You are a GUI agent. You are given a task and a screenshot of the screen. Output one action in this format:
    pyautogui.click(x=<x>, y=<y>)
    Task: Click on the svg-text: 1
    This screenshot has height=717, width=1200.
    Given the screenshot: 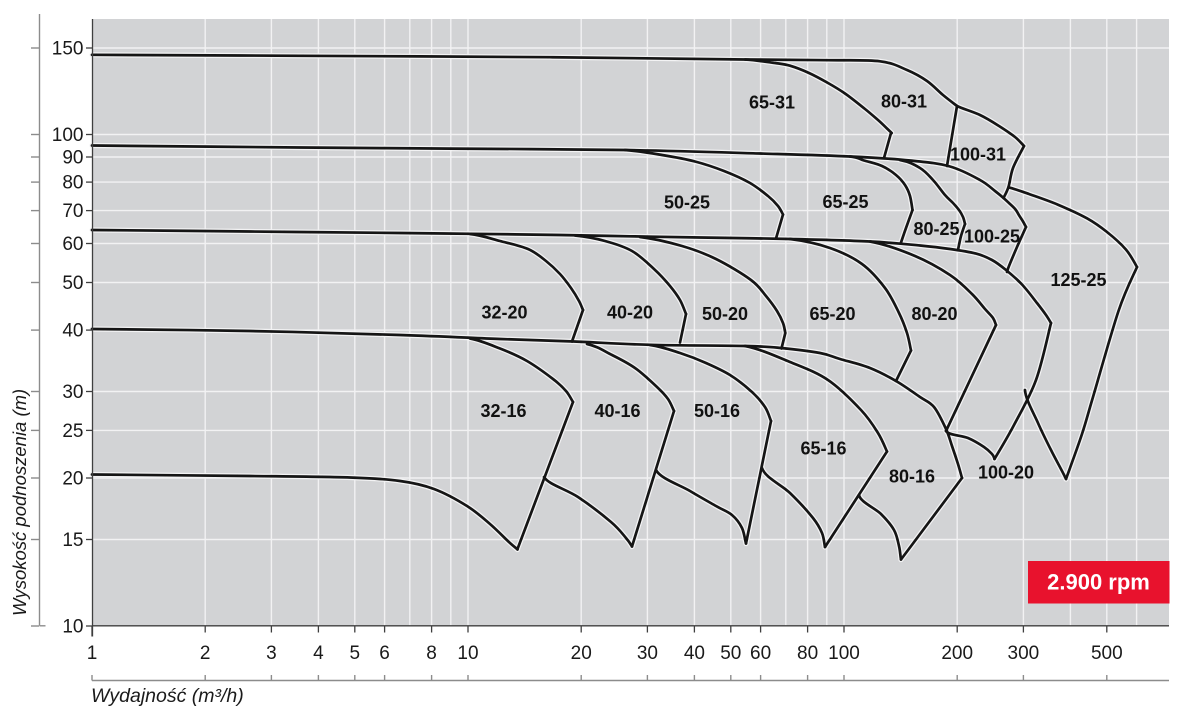 What is the action you would take?
    pyautogui.click(x=92, y=653)
    